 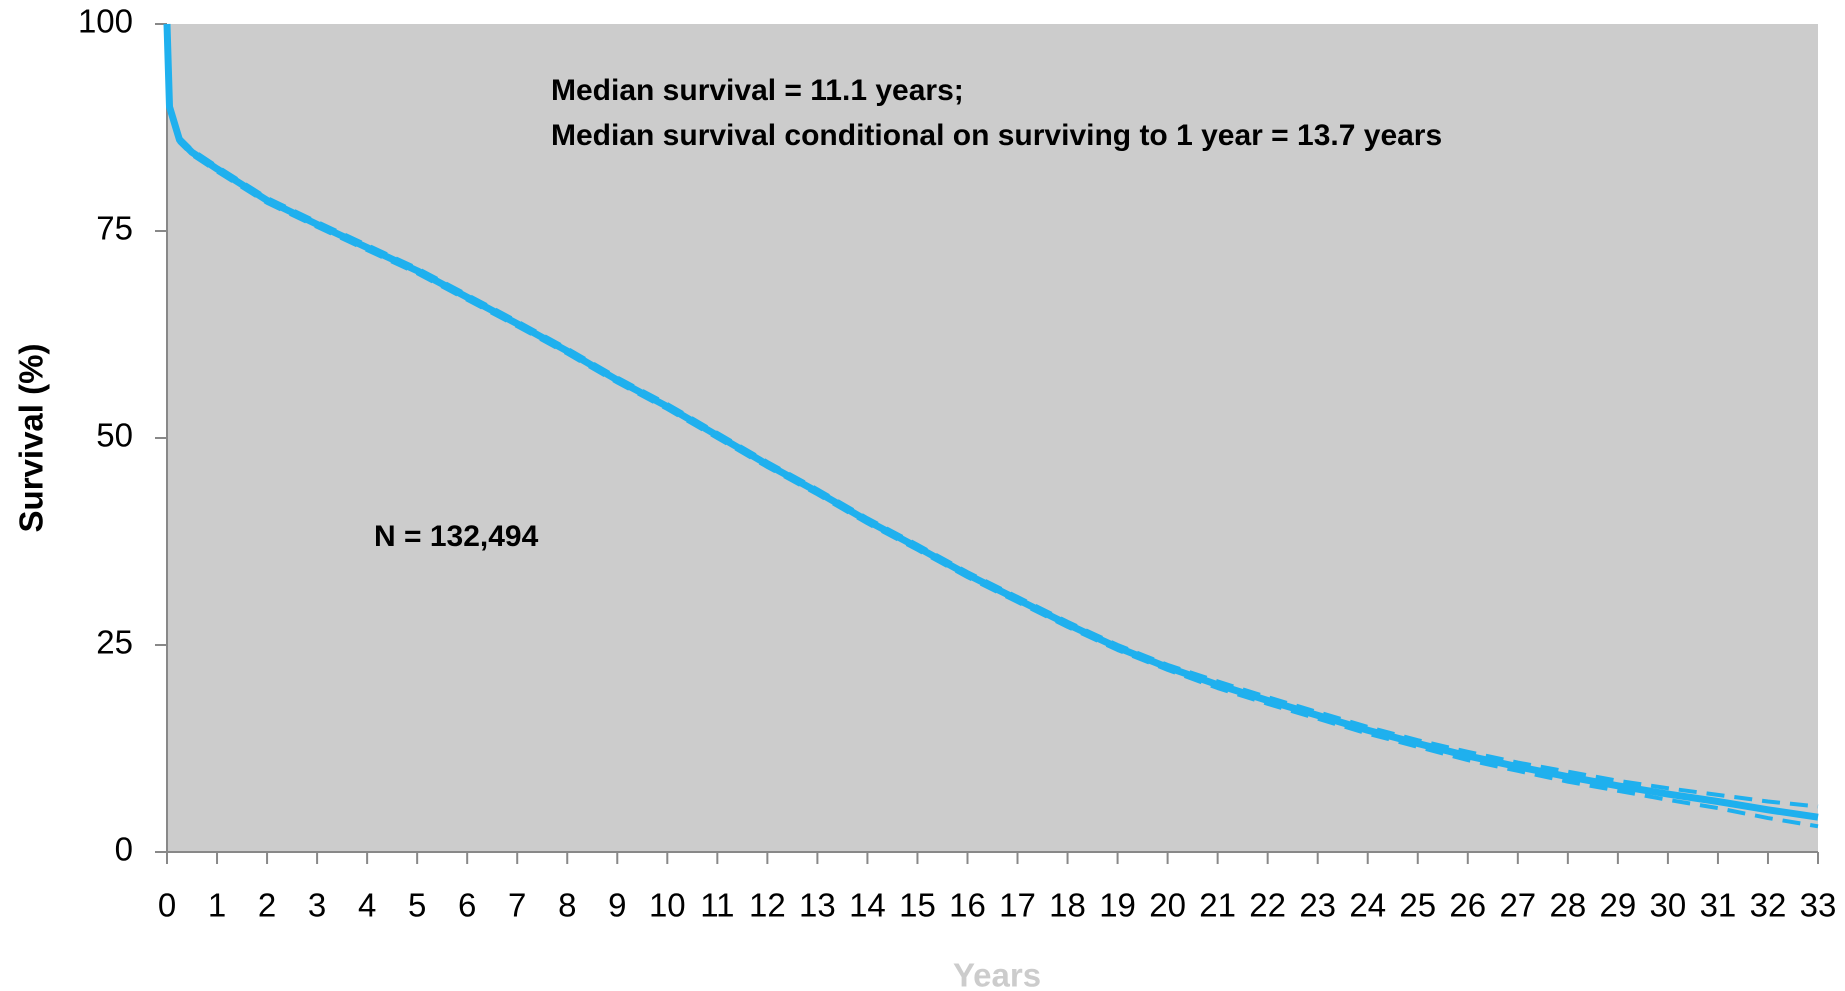 I want to click on x-tick-label: 9, so click(x=617, y=905).